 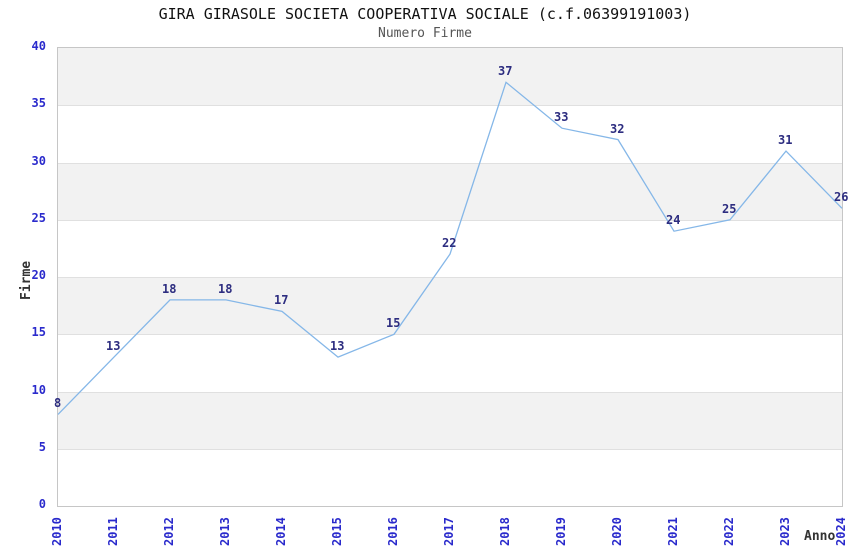 I want to click on y-tick-label: 5, so click(x=42, y=446).